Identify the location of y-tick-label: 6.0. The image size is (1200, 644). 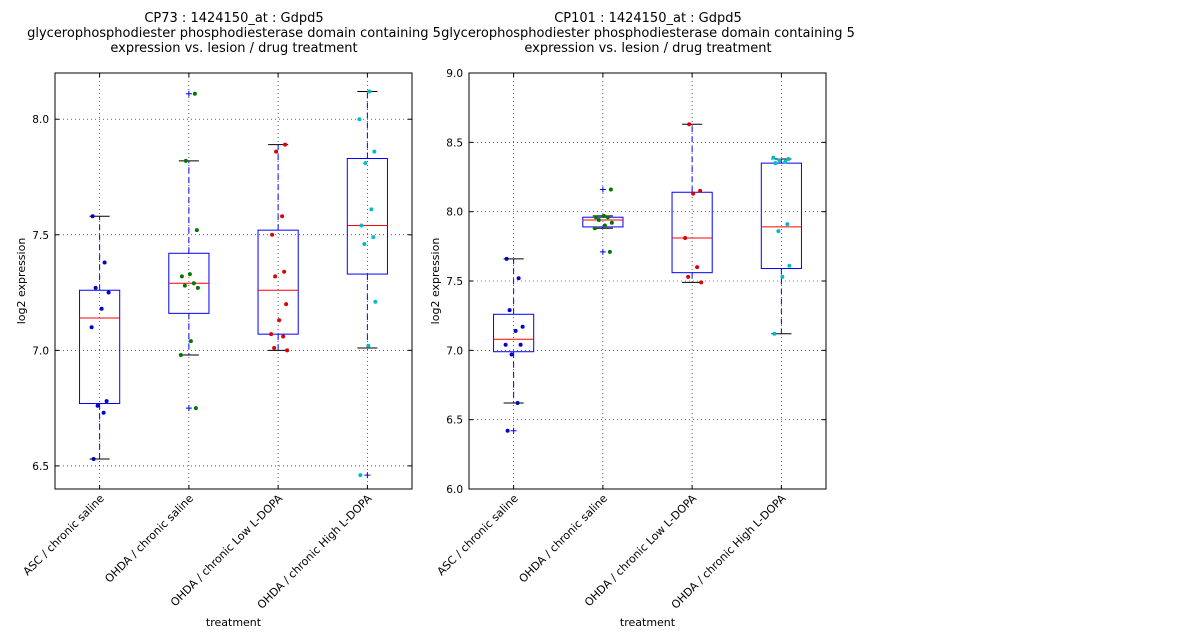
(454, 490).